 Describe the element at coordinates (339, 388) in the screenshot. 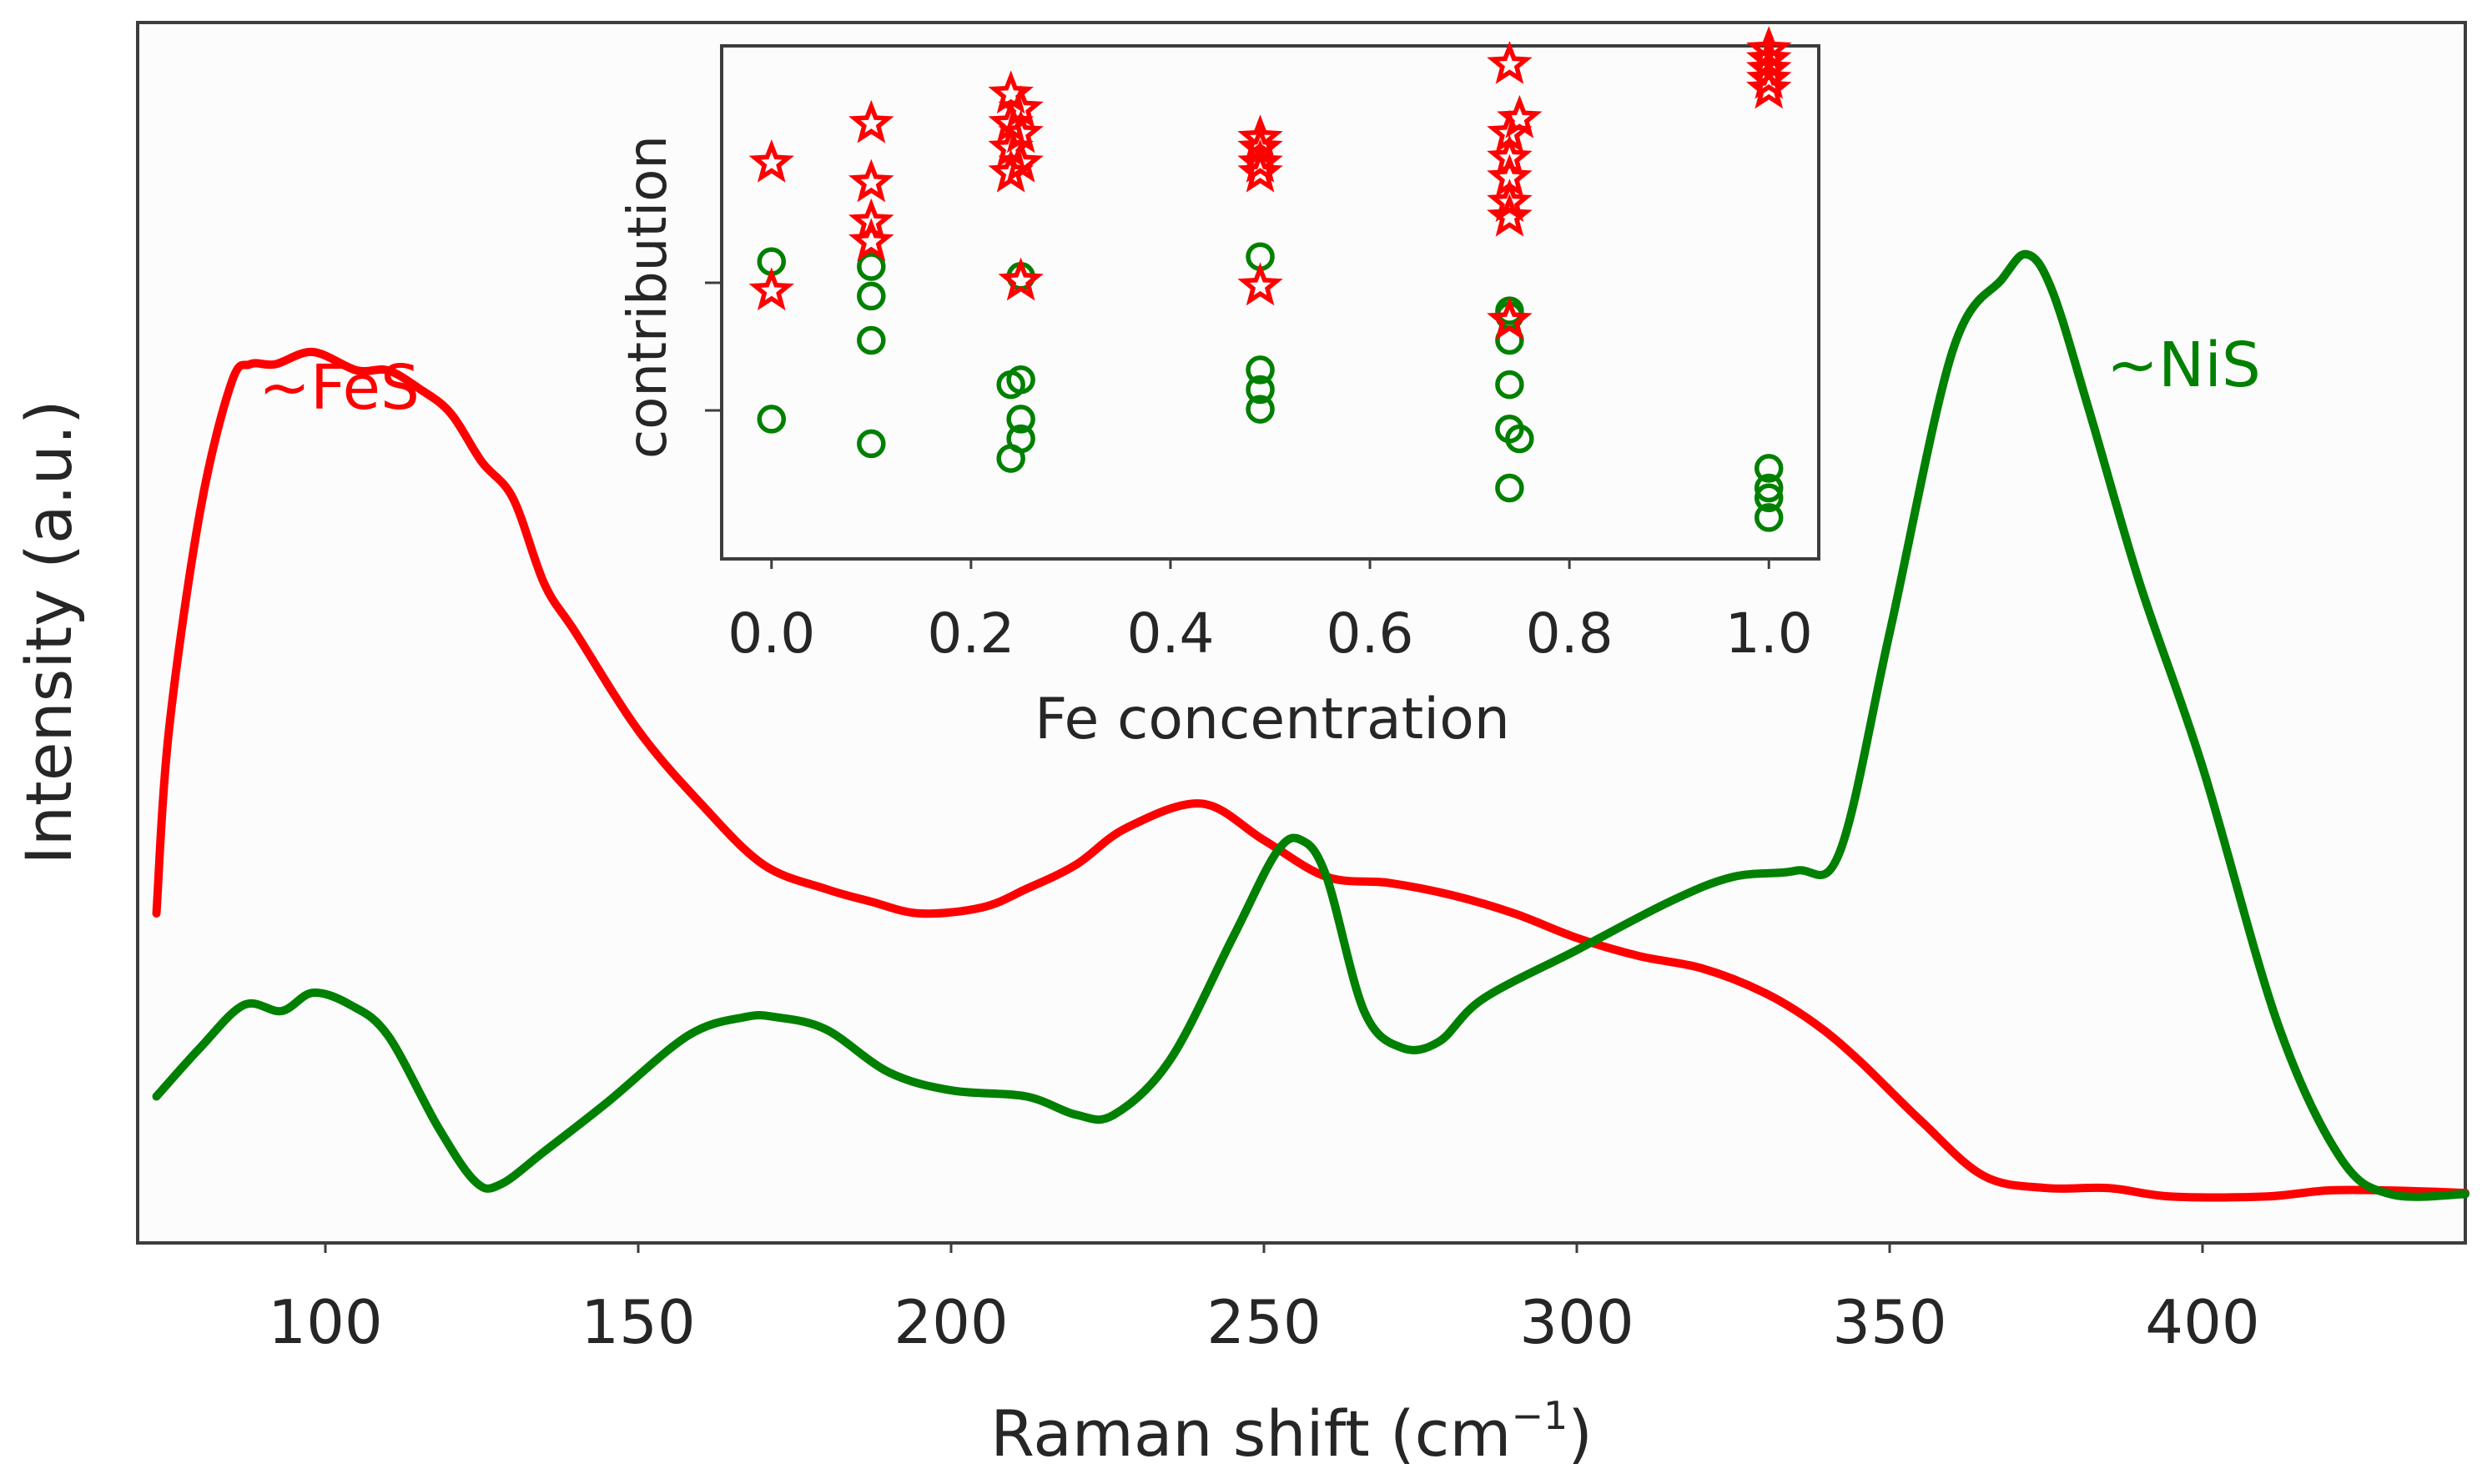

I see `fes-annotation: ~FeS` at that location.